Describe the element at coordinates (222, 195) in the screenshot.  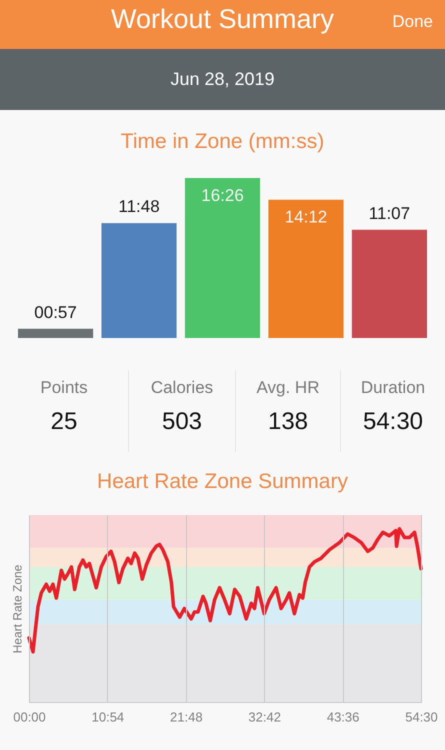
I see `data-label: 16:26` at that location.